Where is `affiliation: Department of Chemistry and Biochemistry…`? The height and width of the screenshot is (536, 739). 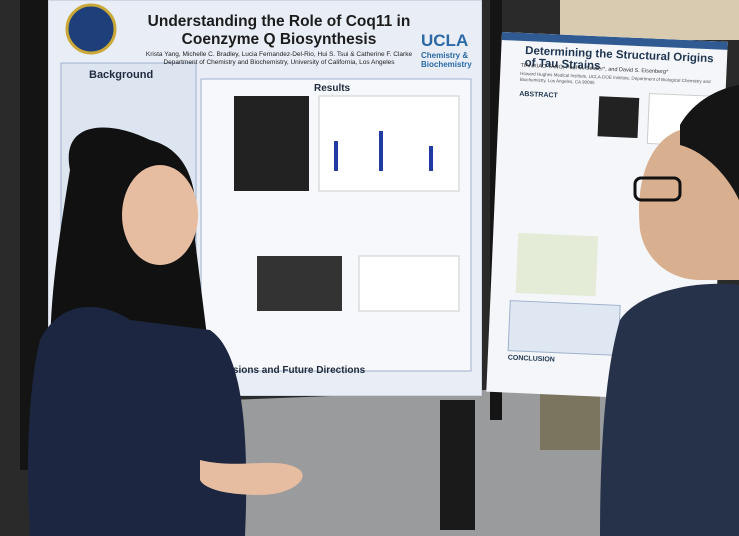
affiliation: Department of Chemistry and Biochemistry… is located at coordinates (279, 62).